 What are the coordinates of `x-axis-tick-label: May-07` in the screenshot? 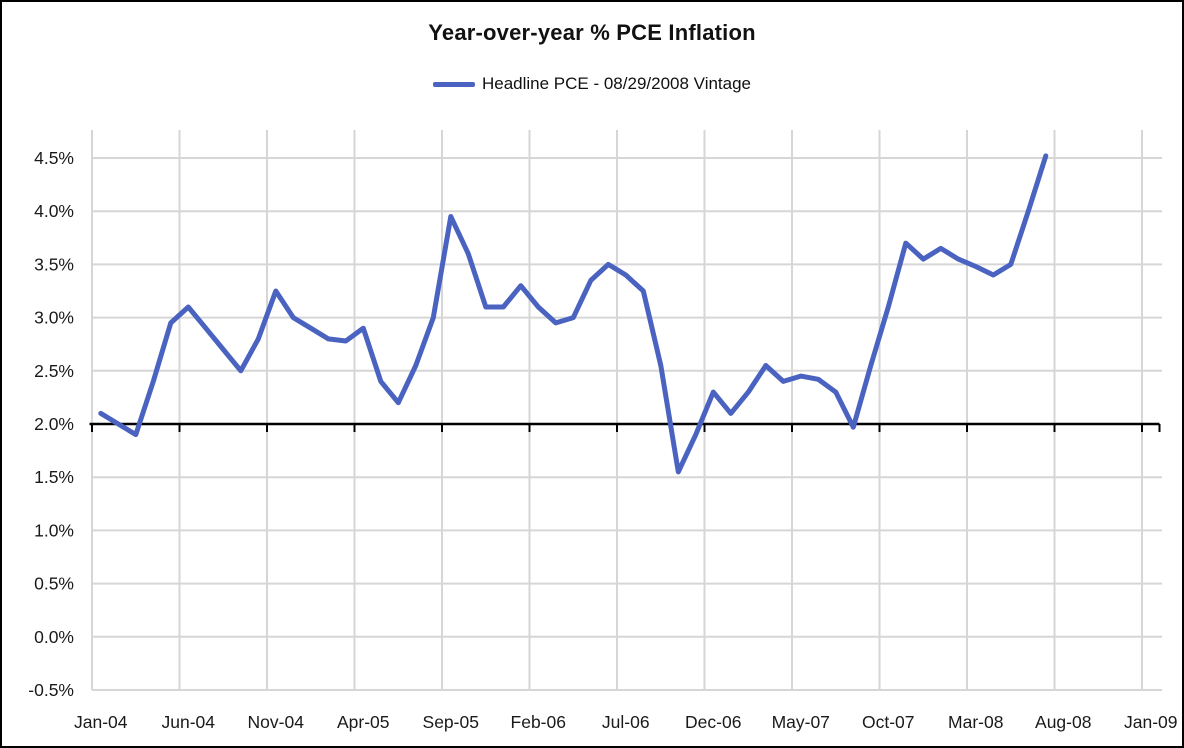 It's located at (801, 722).